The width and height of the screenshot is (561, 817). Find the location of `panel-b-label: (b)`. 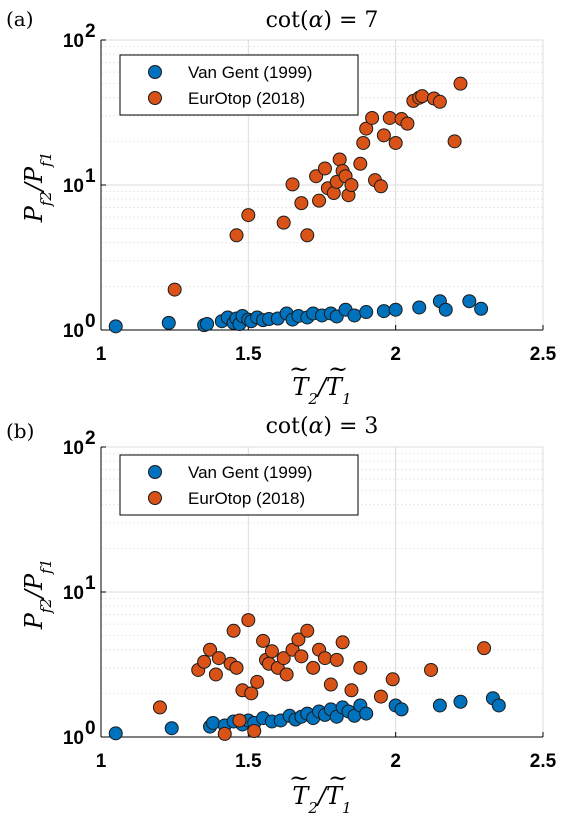

panel-b-label: (b) is located at coordinates (20, 431).